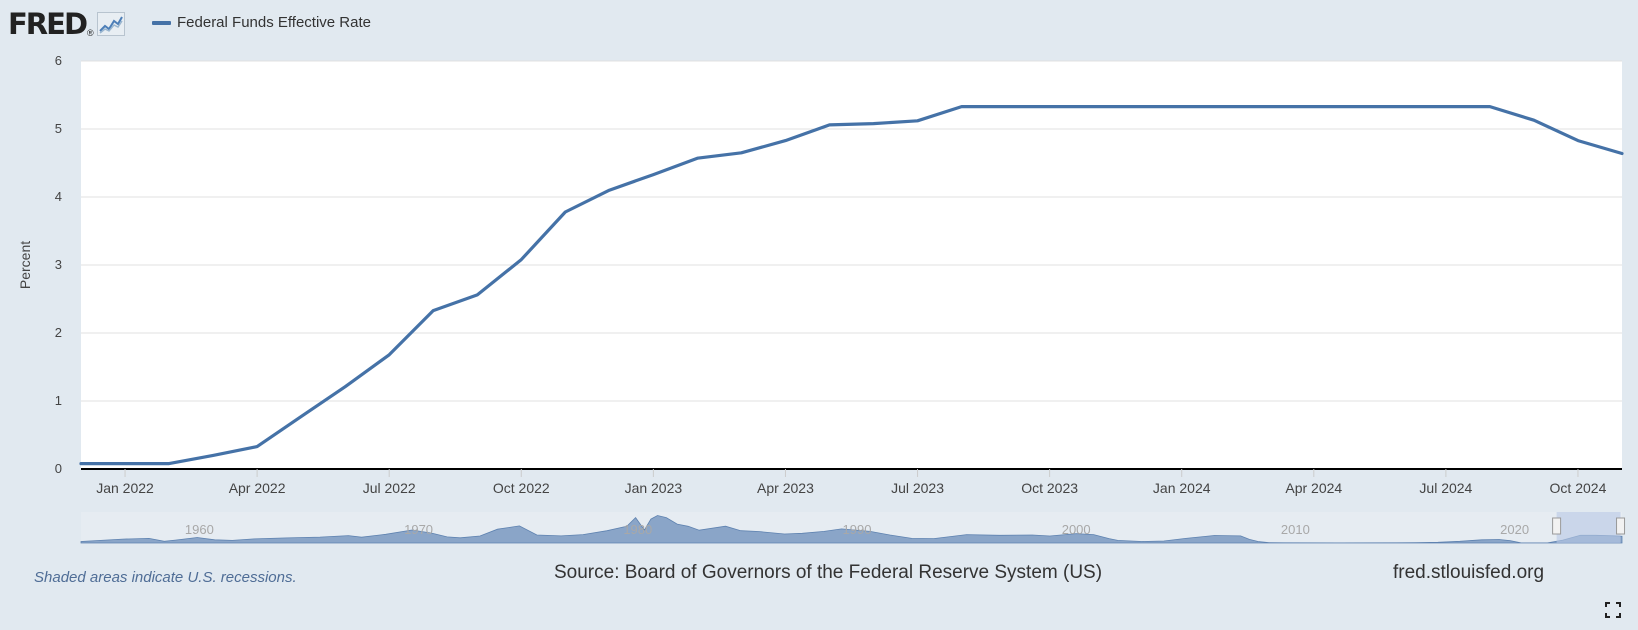  Describe the element at coordinates (521, 488) in the screenshot. I see `x-tick-label: Oct 2022` at that location.